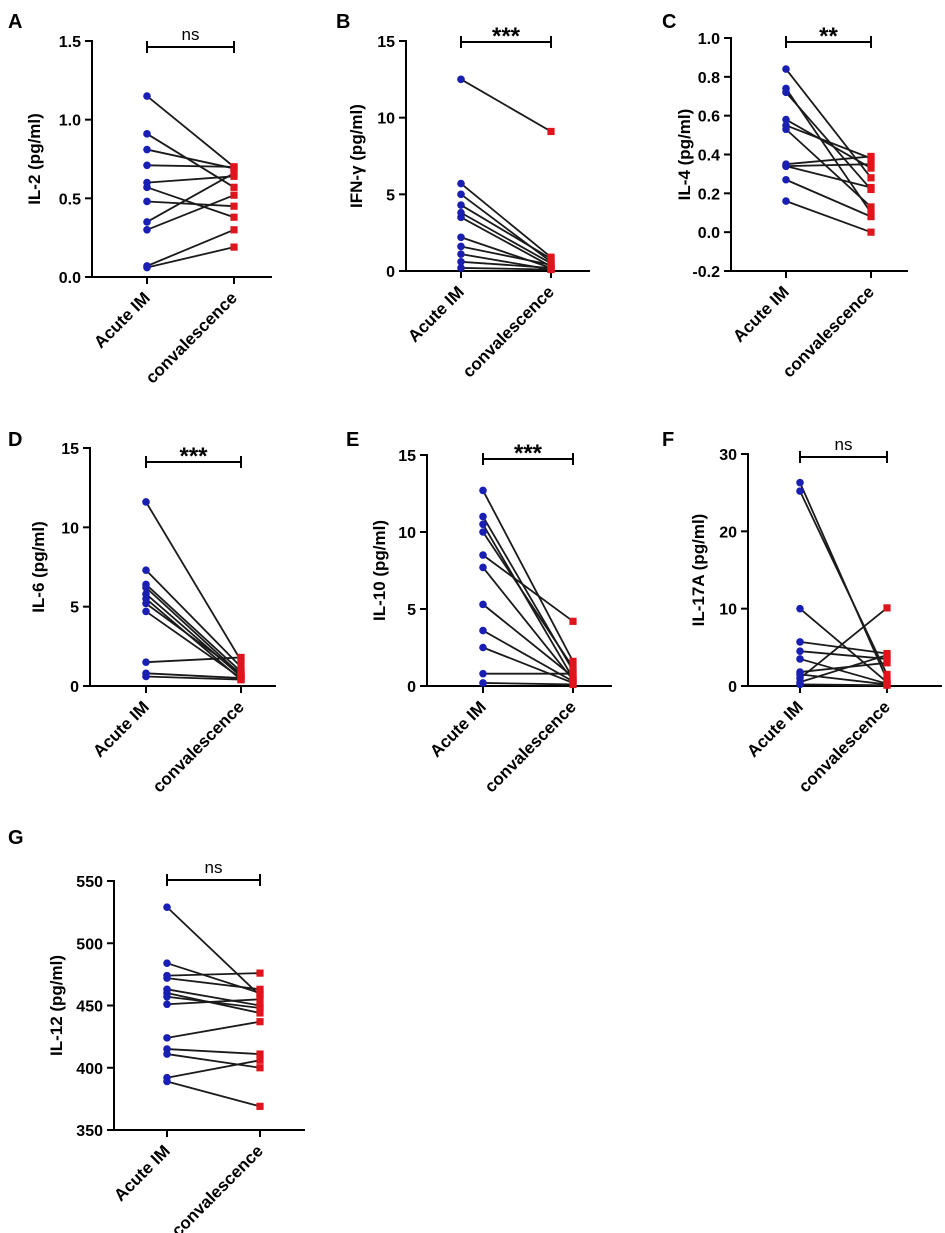 This screenshot has height=1233, width=945. Describe the element at coordinates (16, 838) in the screenshot. I see `panel-label: G` at that location.